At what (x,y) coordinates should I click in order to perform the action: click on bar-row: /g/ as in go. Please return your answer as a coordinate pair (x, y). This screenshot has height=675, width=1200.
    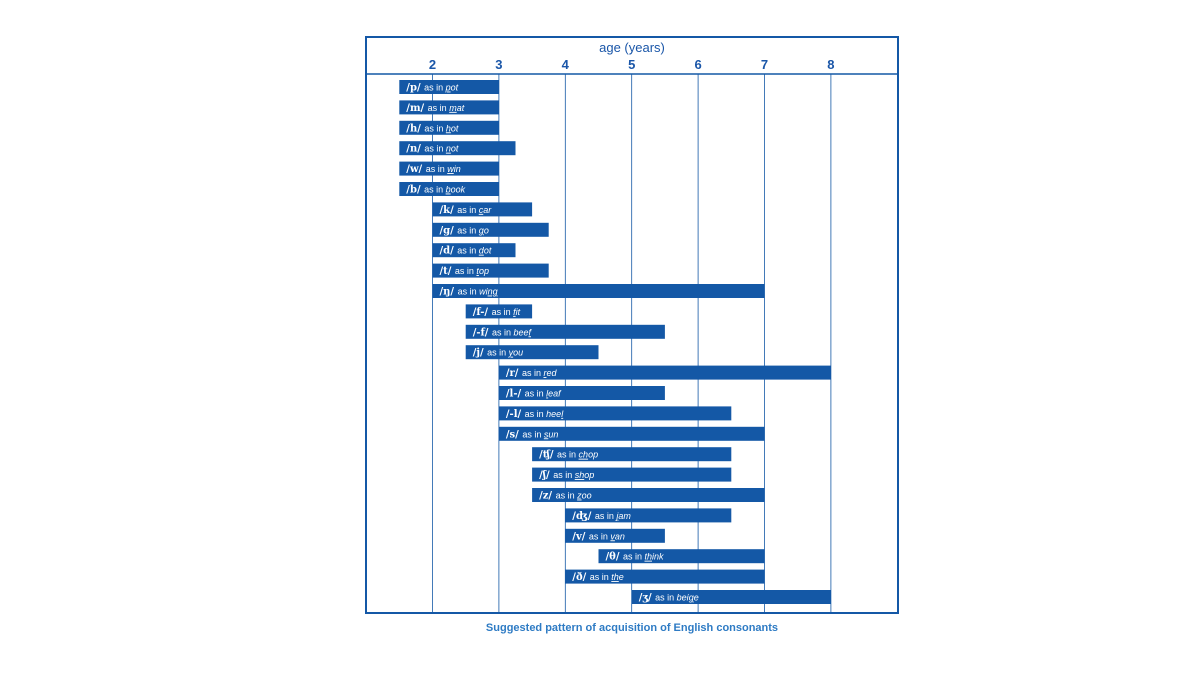
    Looking at the image, I should click on (490, 229).